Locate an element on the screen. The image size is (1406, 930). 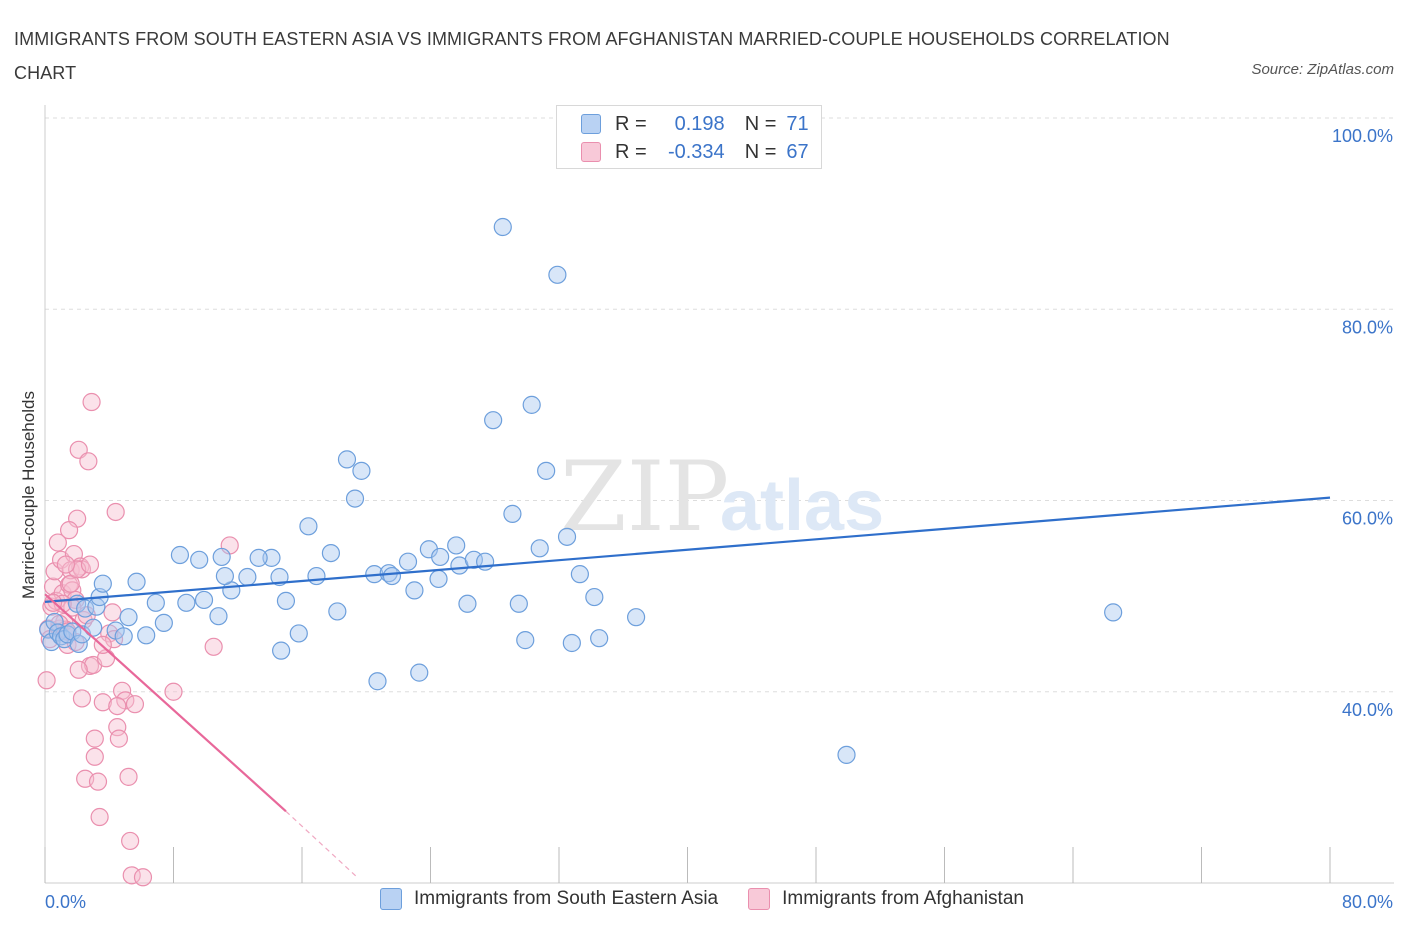
watermark-zip: ZIP is located at coordinates (644, 497).